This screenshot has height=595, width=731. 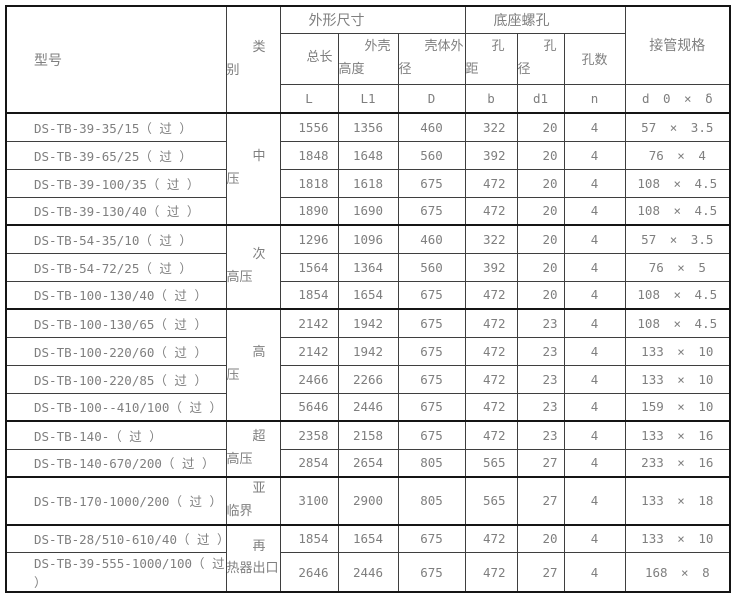 I want to click on hole-pitch-cell: 392, so click(x=491, y=155).